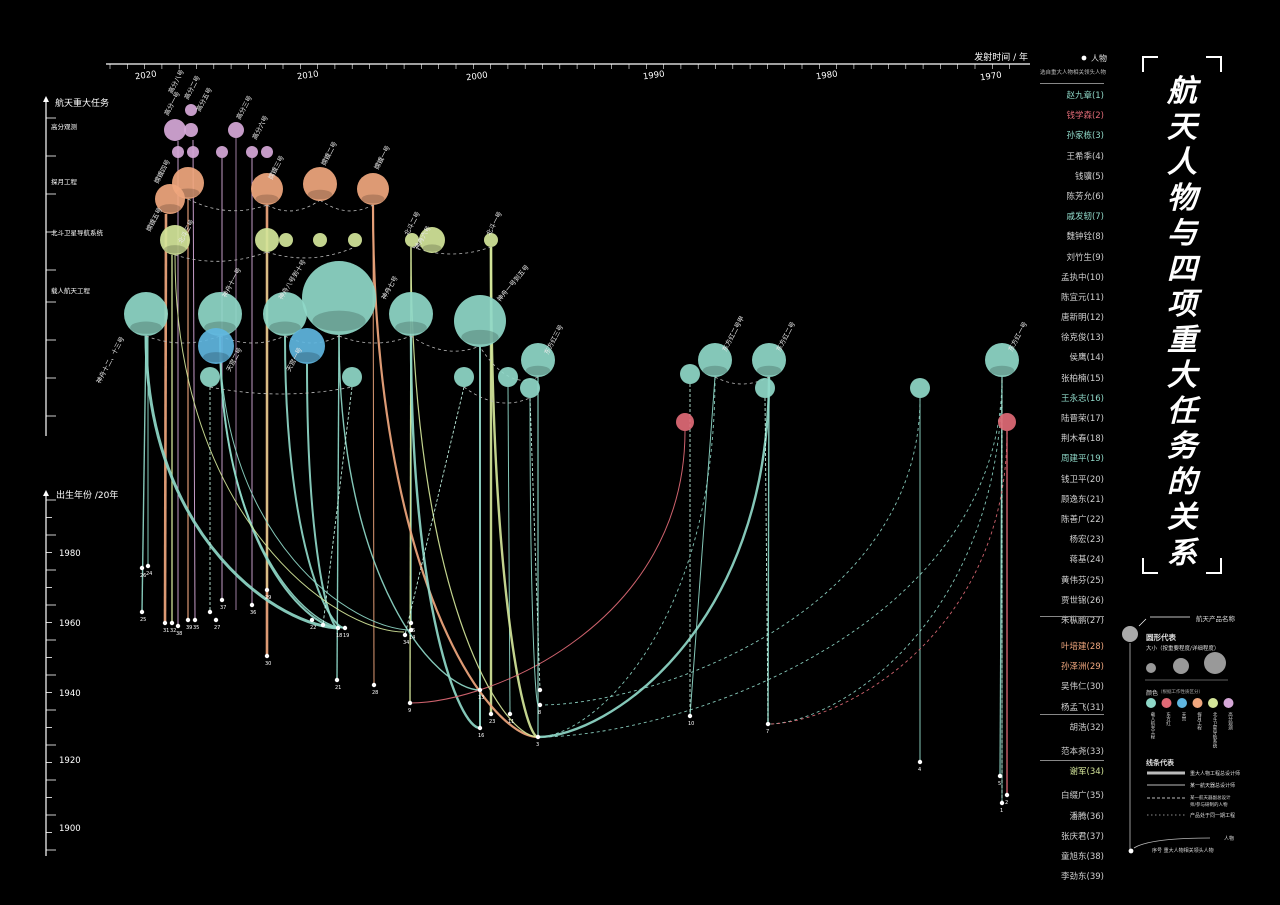 This screenshot has width=1280, height=905. I want to click on person-17: 陆晋荣(17), so click(1082, 419).